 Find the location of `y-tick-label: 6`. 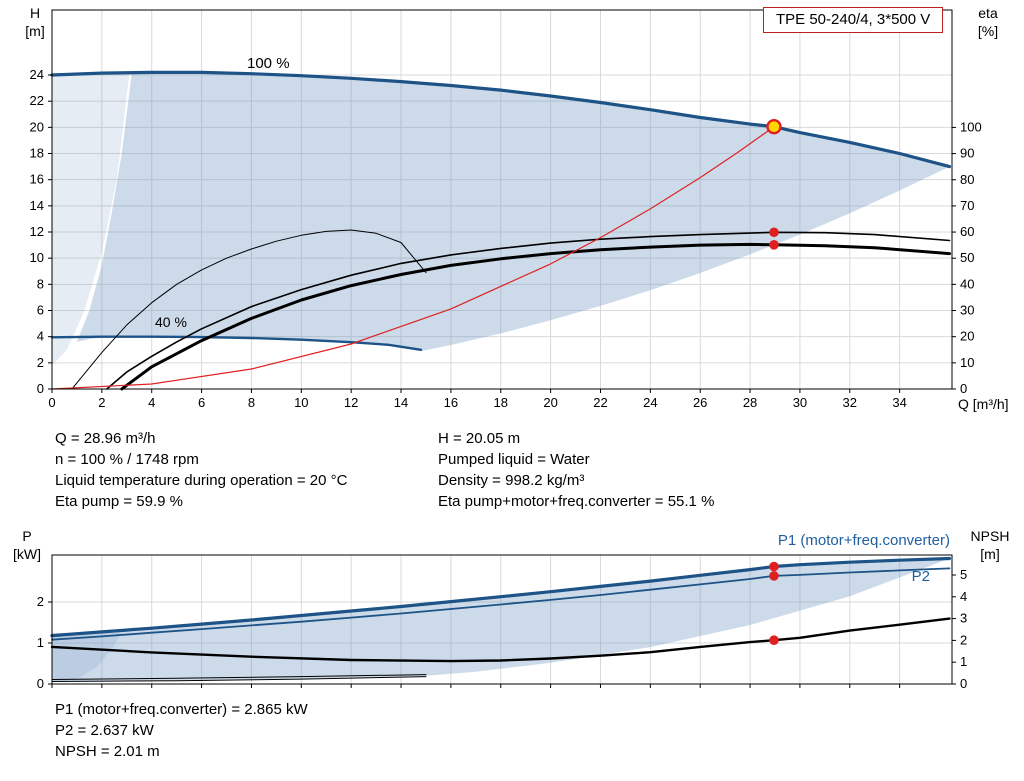

y-tick-label: 6 is located at coordinates (40, 310).